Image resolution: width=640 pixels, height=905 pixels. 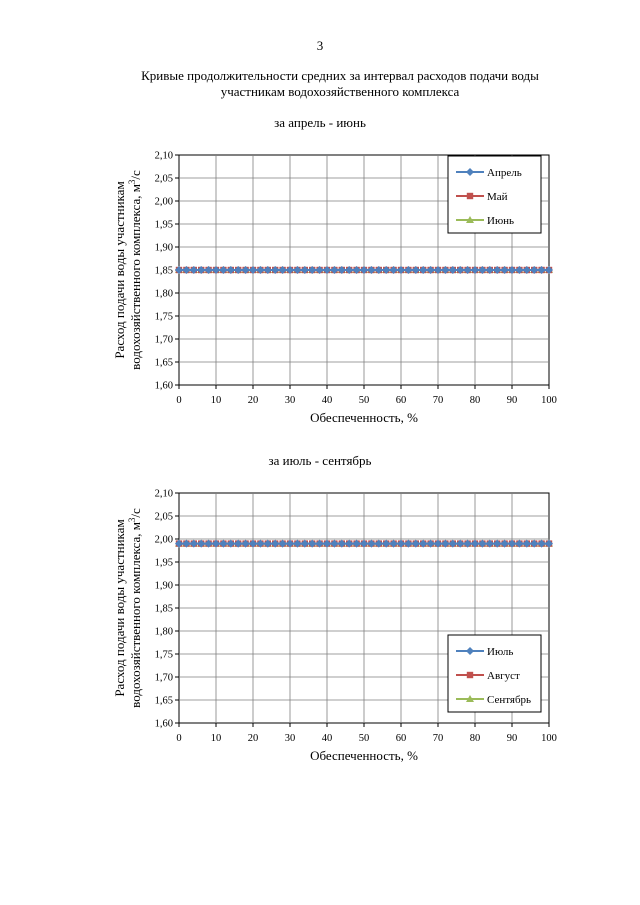 I want to click on x-tick-label: 40, so click(x=327, y=400).